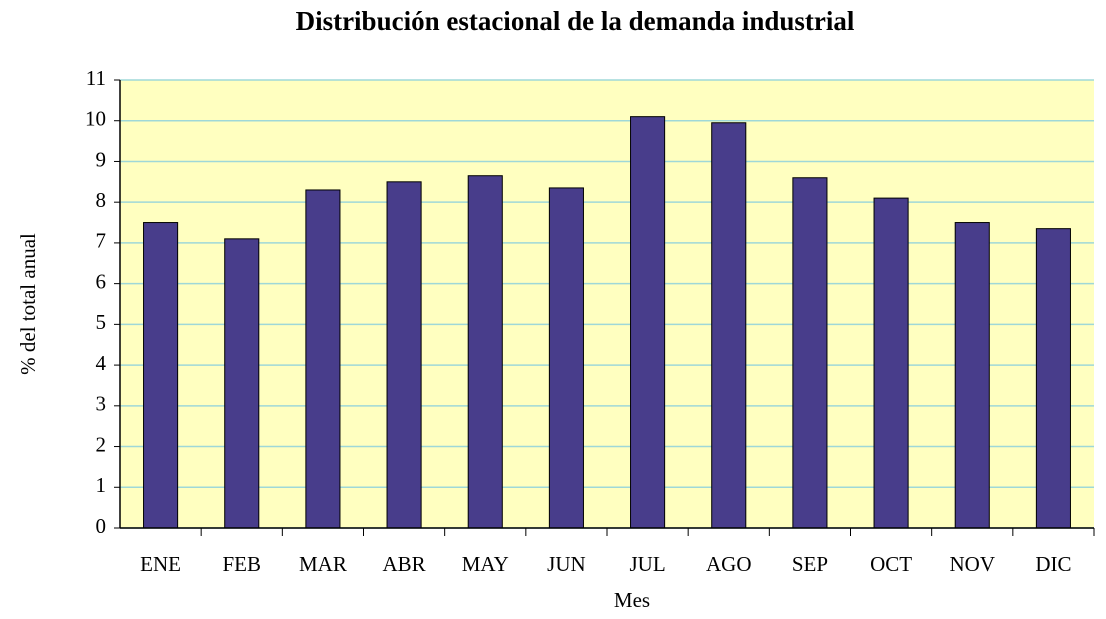 This screenshot has height=619, width=1106. Describe the element at coordinates (729, 564) in the screenshot. I see `x-tick-label: AGO` at that location.